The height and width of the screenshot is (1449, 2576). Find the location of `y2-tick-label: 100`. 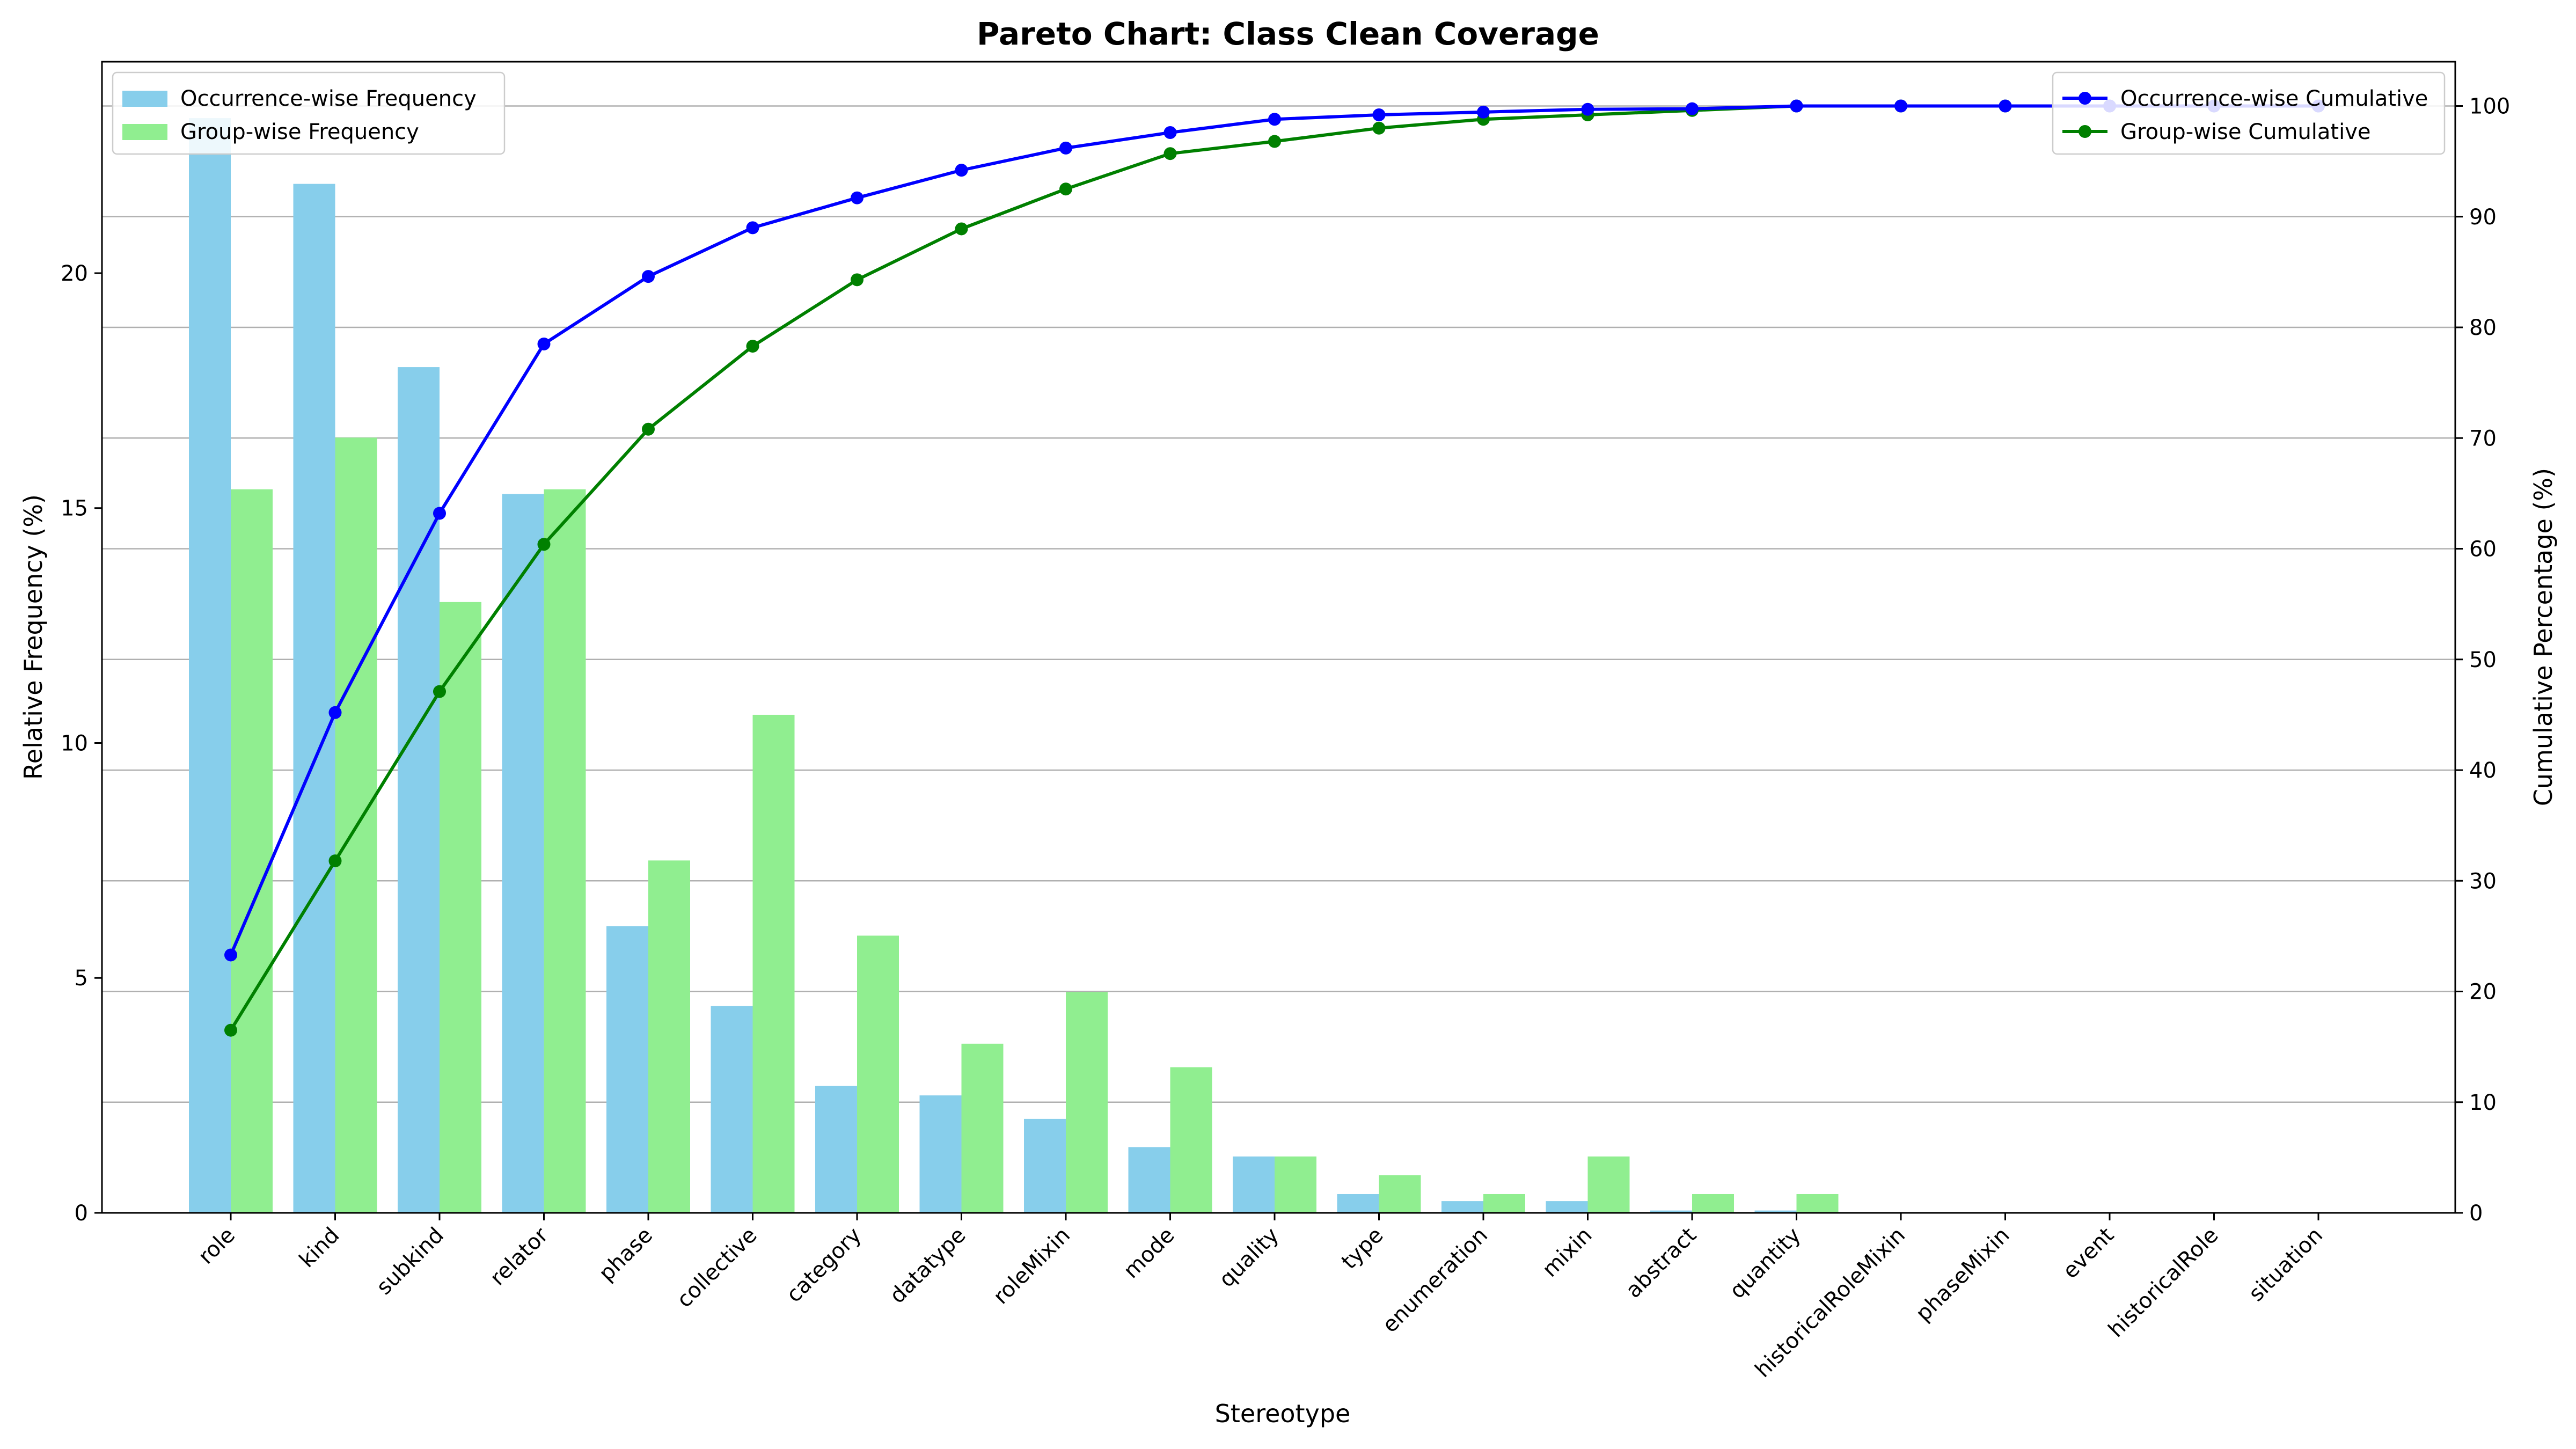

y2-tick-label: 100 is located at coordinates (2489, 106).